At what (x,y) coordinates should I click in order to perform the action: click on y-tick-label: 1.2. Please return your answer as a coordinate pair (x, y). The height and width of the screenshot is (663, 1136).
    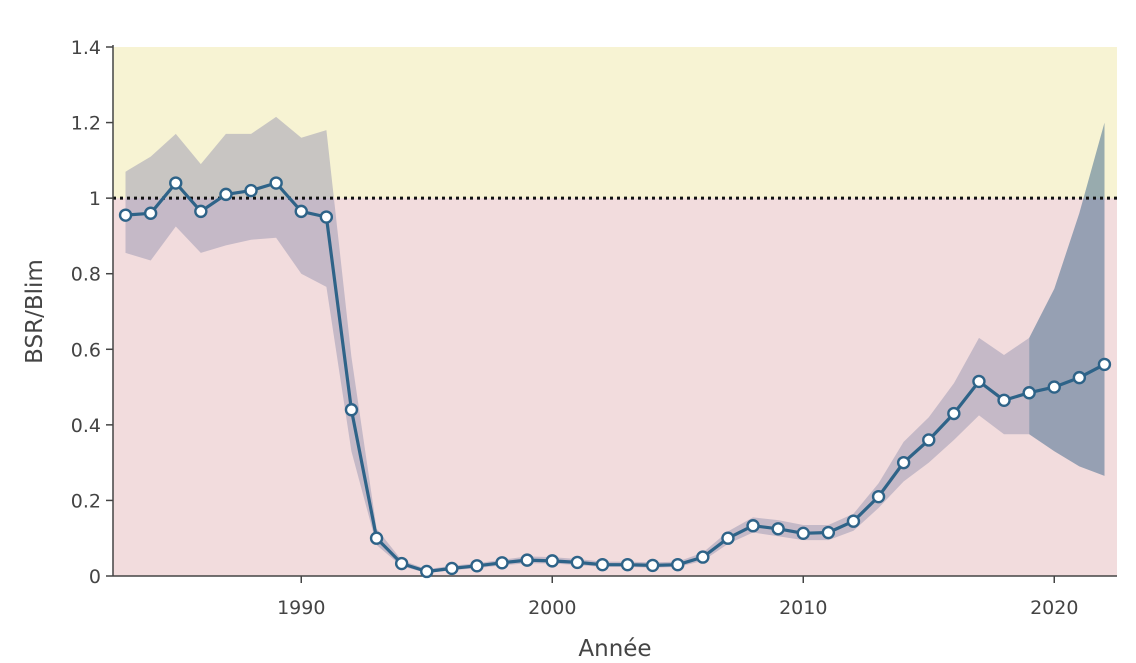
    Looking at the image, I should click on (86, 124).